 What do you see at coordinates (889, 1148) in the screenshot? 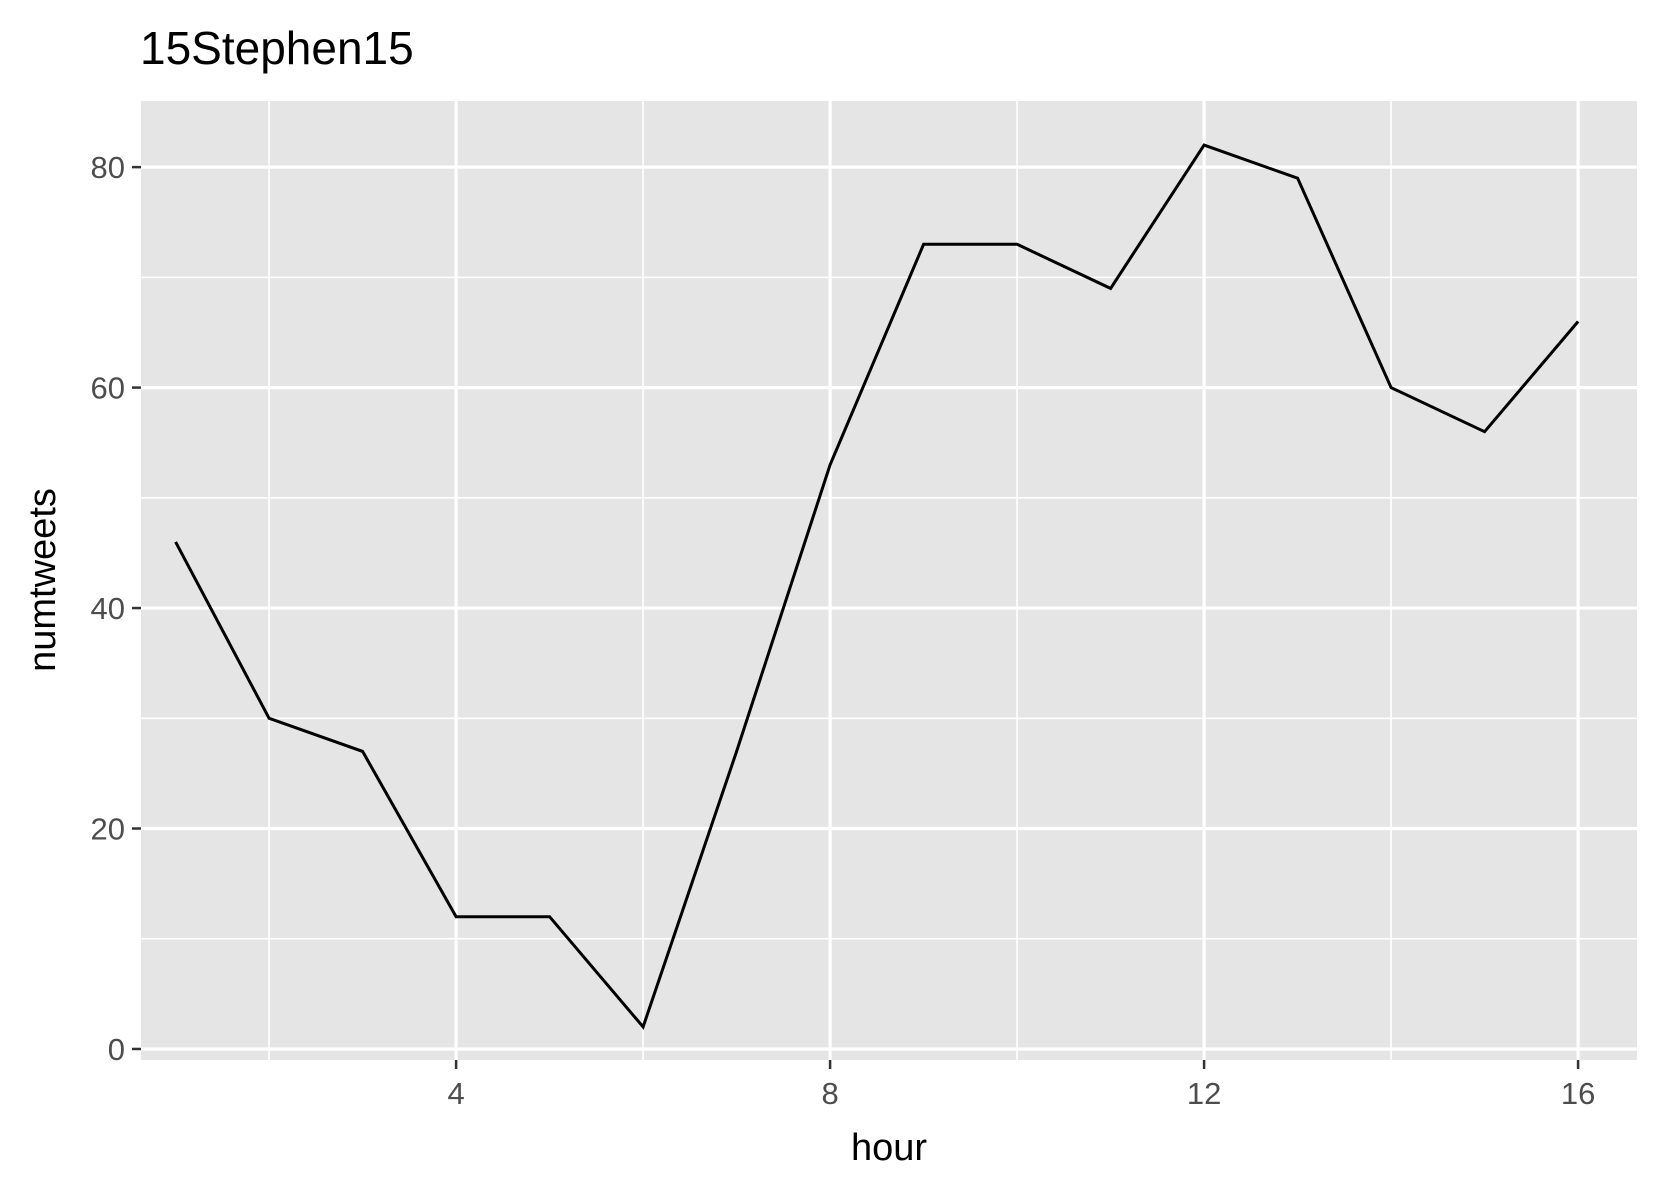
I see `x-axis-title: hour` at bounding box center [889, 1148].